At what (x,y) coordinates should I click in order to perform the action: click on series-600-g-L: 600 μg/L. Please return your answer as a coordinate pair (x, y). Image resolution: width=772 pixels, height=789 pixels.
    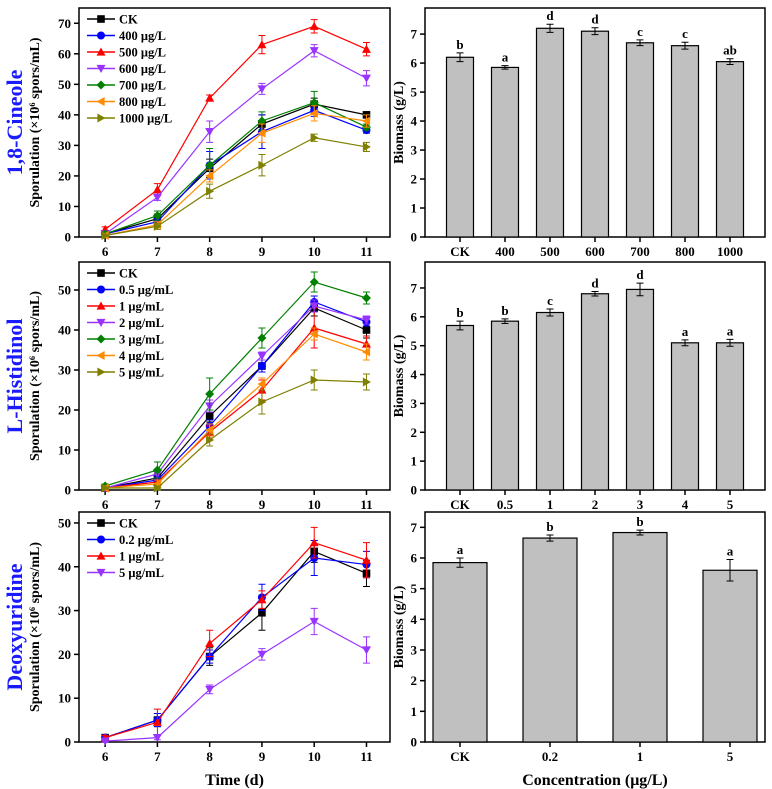
    Looking at the image, I should click on (229, 141).